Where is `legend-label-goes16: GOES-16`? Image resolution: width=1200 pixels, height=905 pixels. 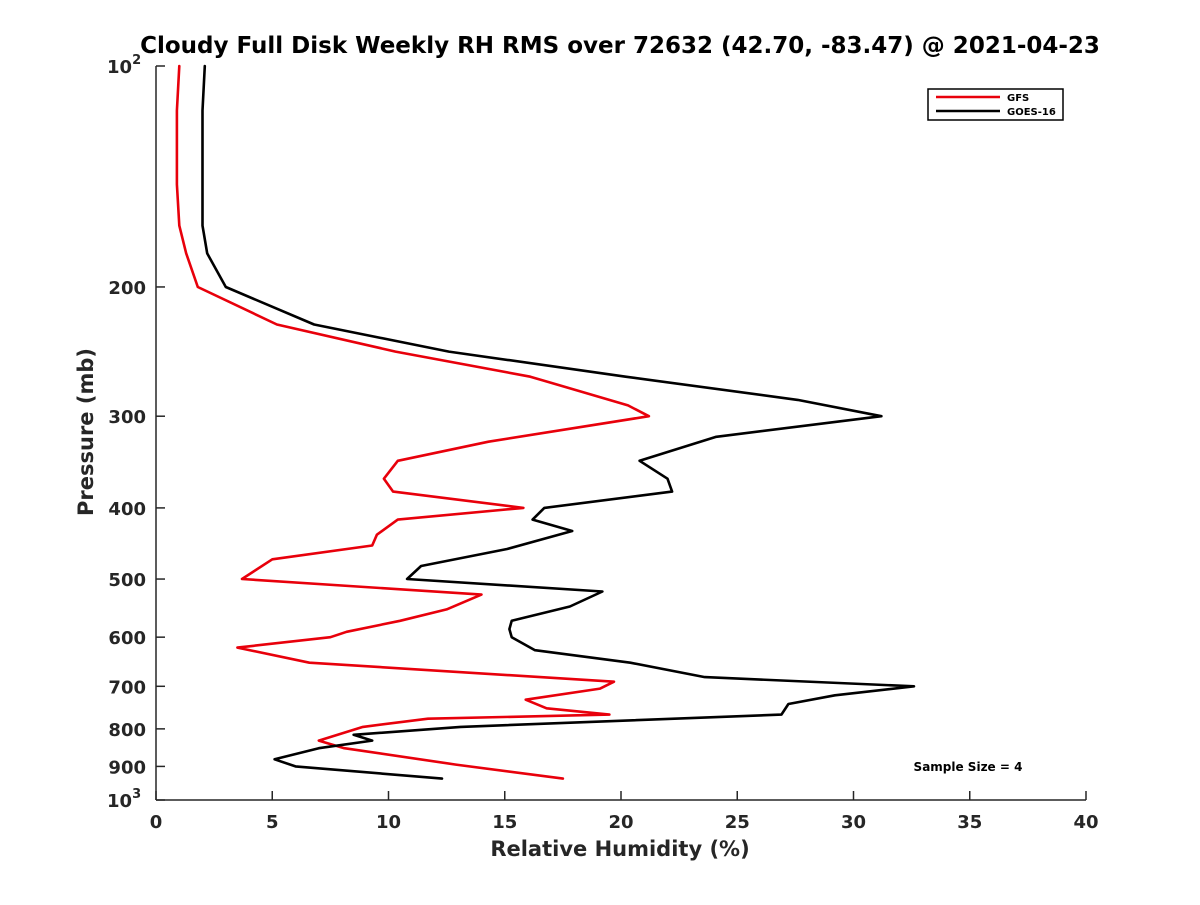 legend-label-goes16: GOES-16 is located at coordinates (1031, 112).